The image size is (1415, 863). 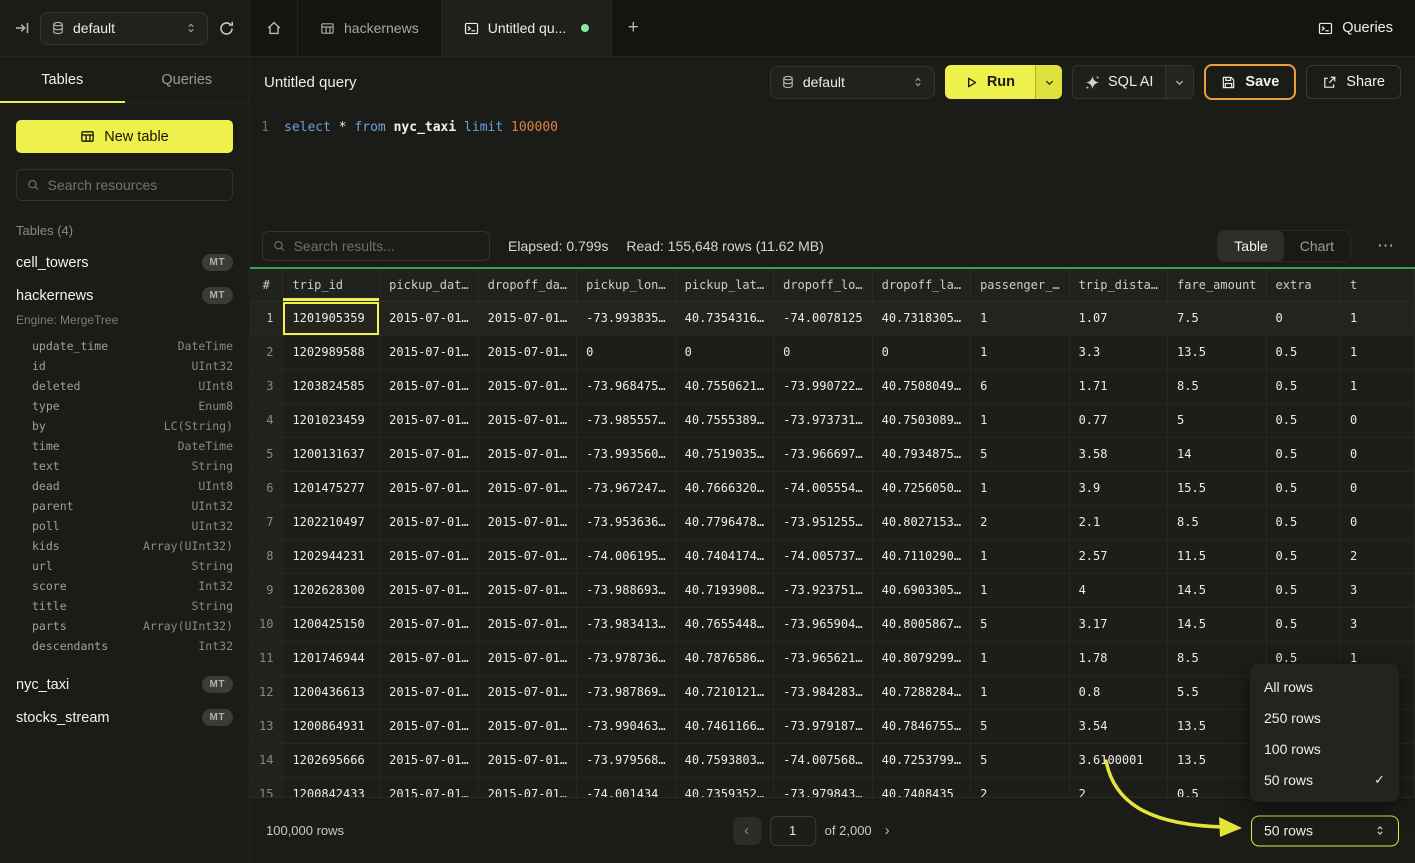 I want to click on run-button: Run, so click(x=990, y=82).